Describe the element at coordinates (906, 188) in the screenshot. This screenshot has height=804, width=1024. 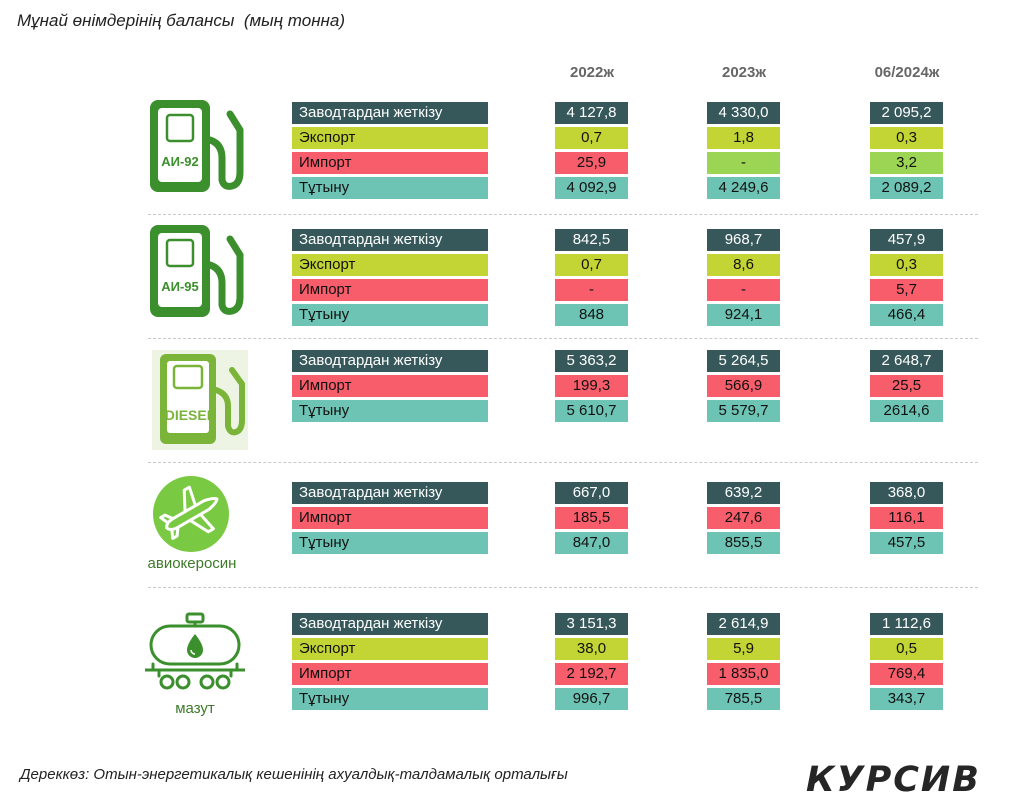
I see `value-cell-consumption: 2 089,2` at that location.